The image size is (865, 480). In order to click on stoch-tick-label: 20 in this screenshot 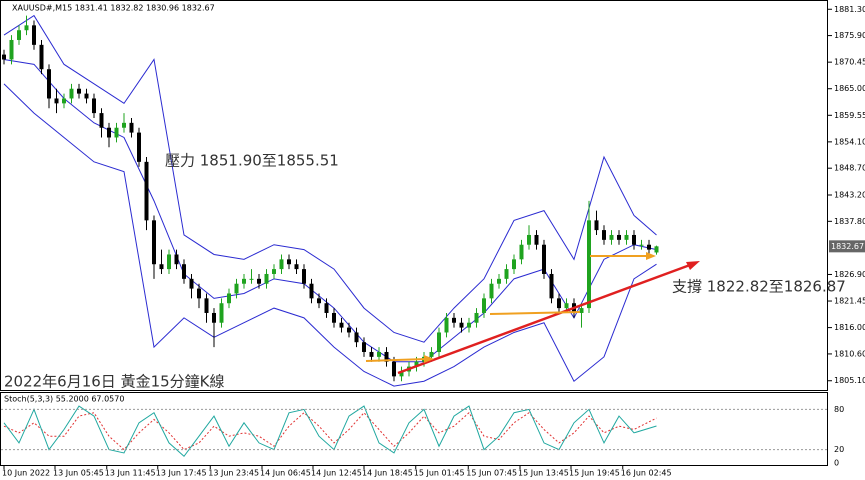, I will do `click(839, 449)`.